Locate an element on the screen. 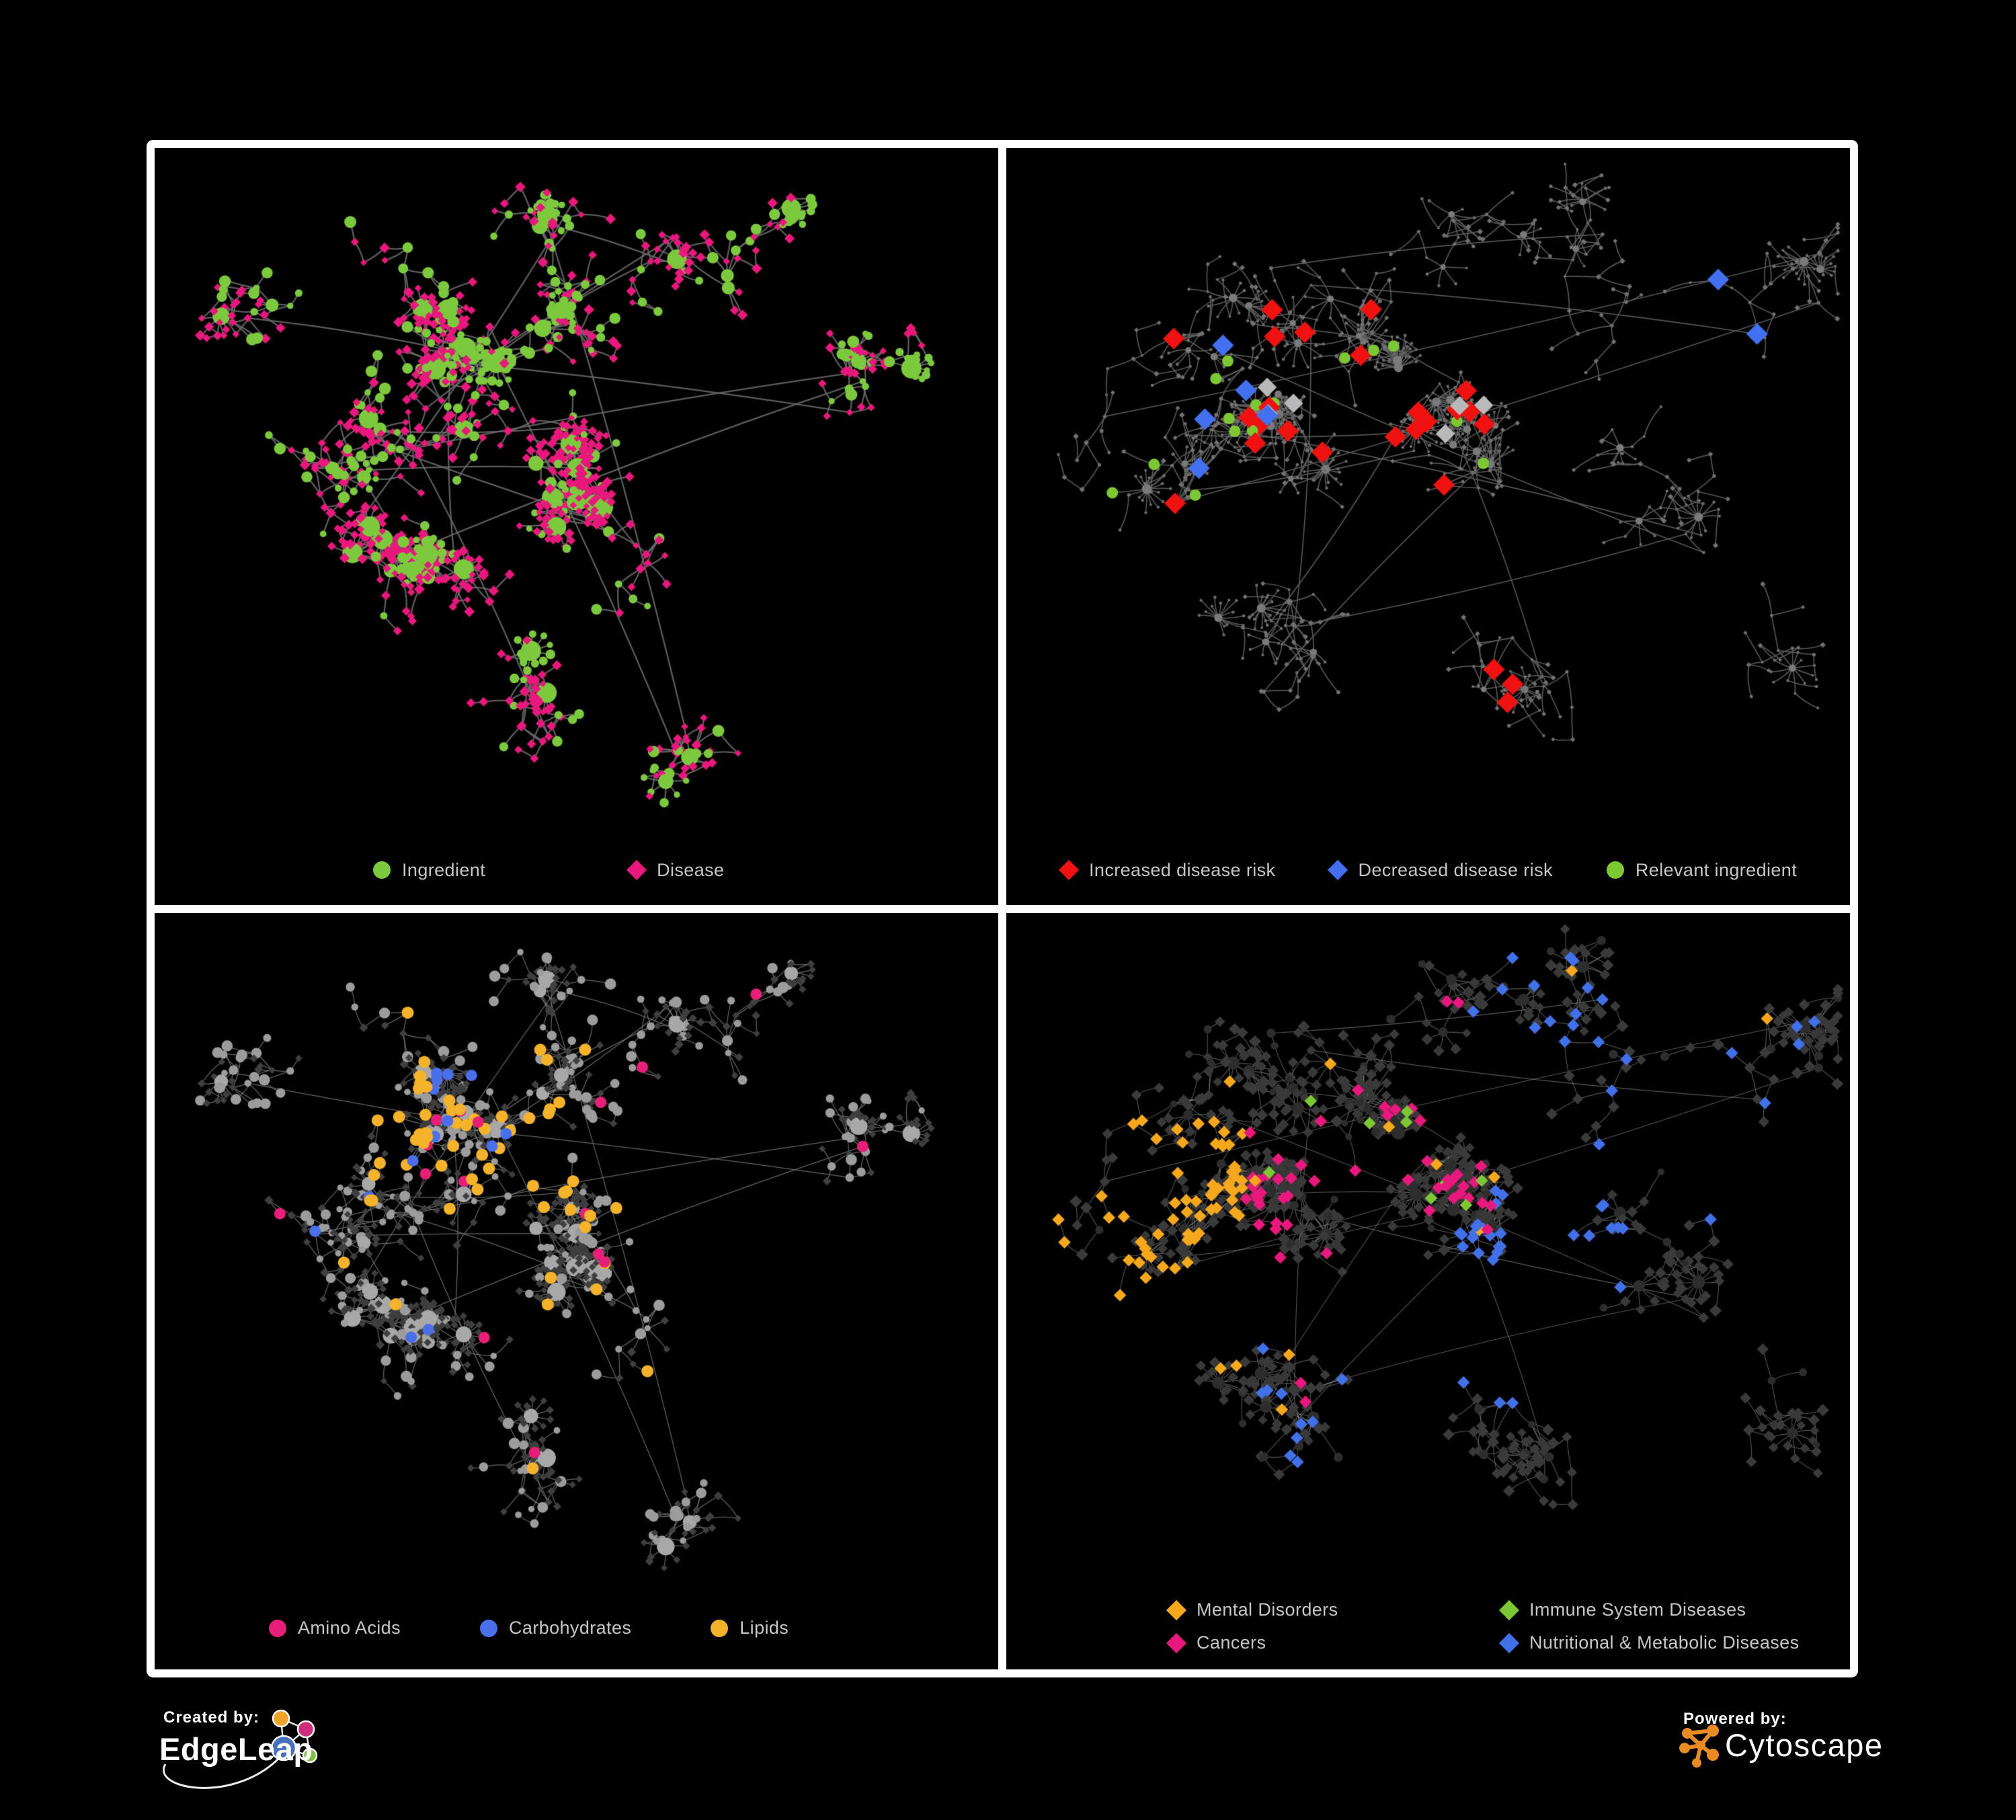  legend-item-nutritional-metabolic: Nutritional & Metabolic Diseases is located at coordinates (1649, 1642).